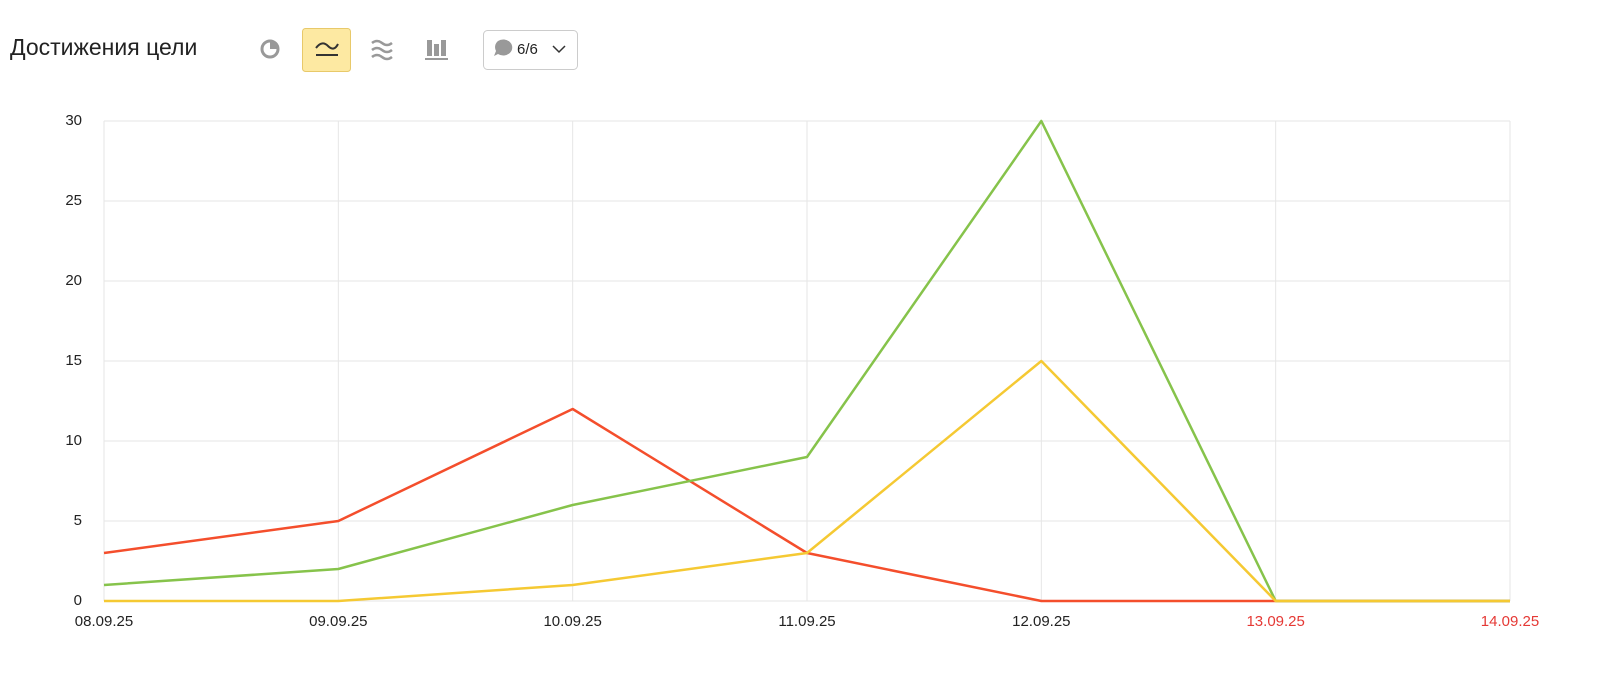 Image resolution: width=1600 pixels, height=673 pixels. Describe the element at coordinates (326, 50) in the screenshot. I see `line-view-button` at that location.